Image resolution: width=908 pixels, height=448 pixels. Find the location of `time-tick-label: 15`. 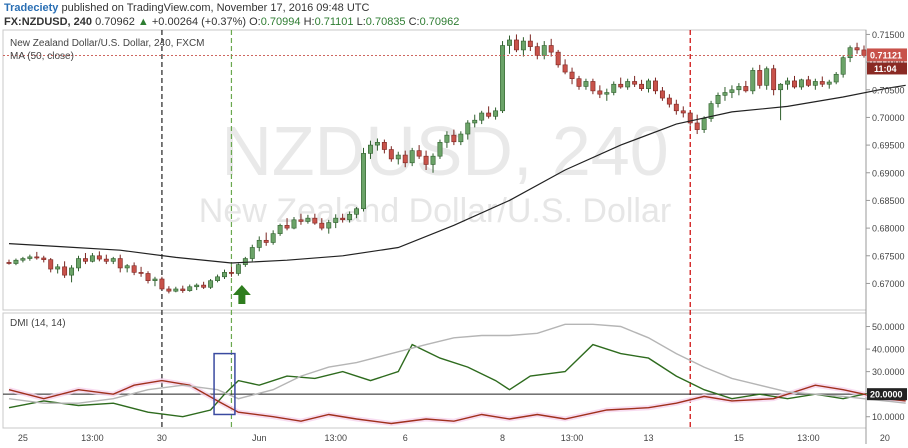

time-tick-label: 15 is located at coordinates (739, 438).